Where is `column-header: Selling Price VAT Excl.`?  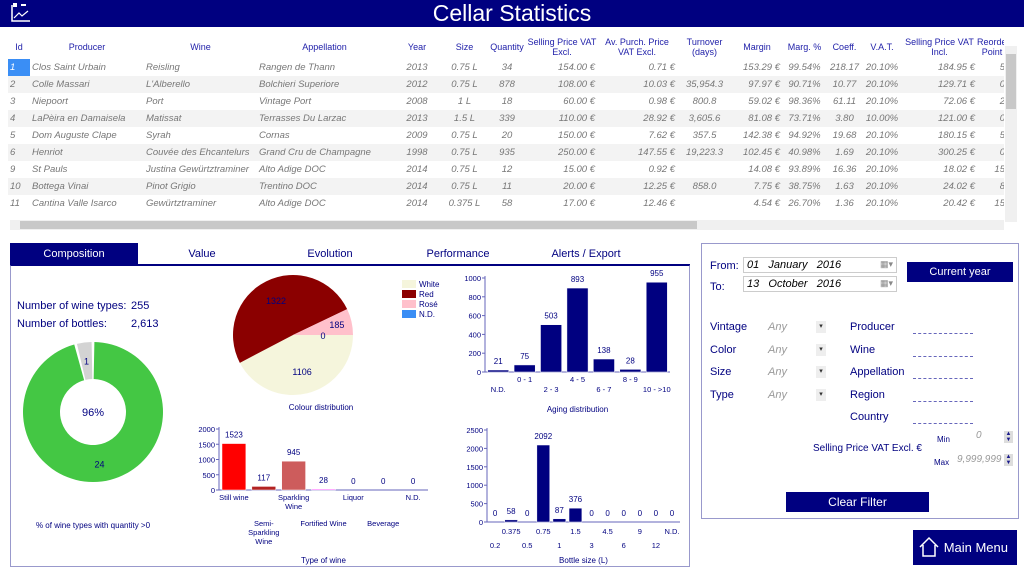 column-header: Selling Price VAT Excl. is located at coordinates (562, 46).